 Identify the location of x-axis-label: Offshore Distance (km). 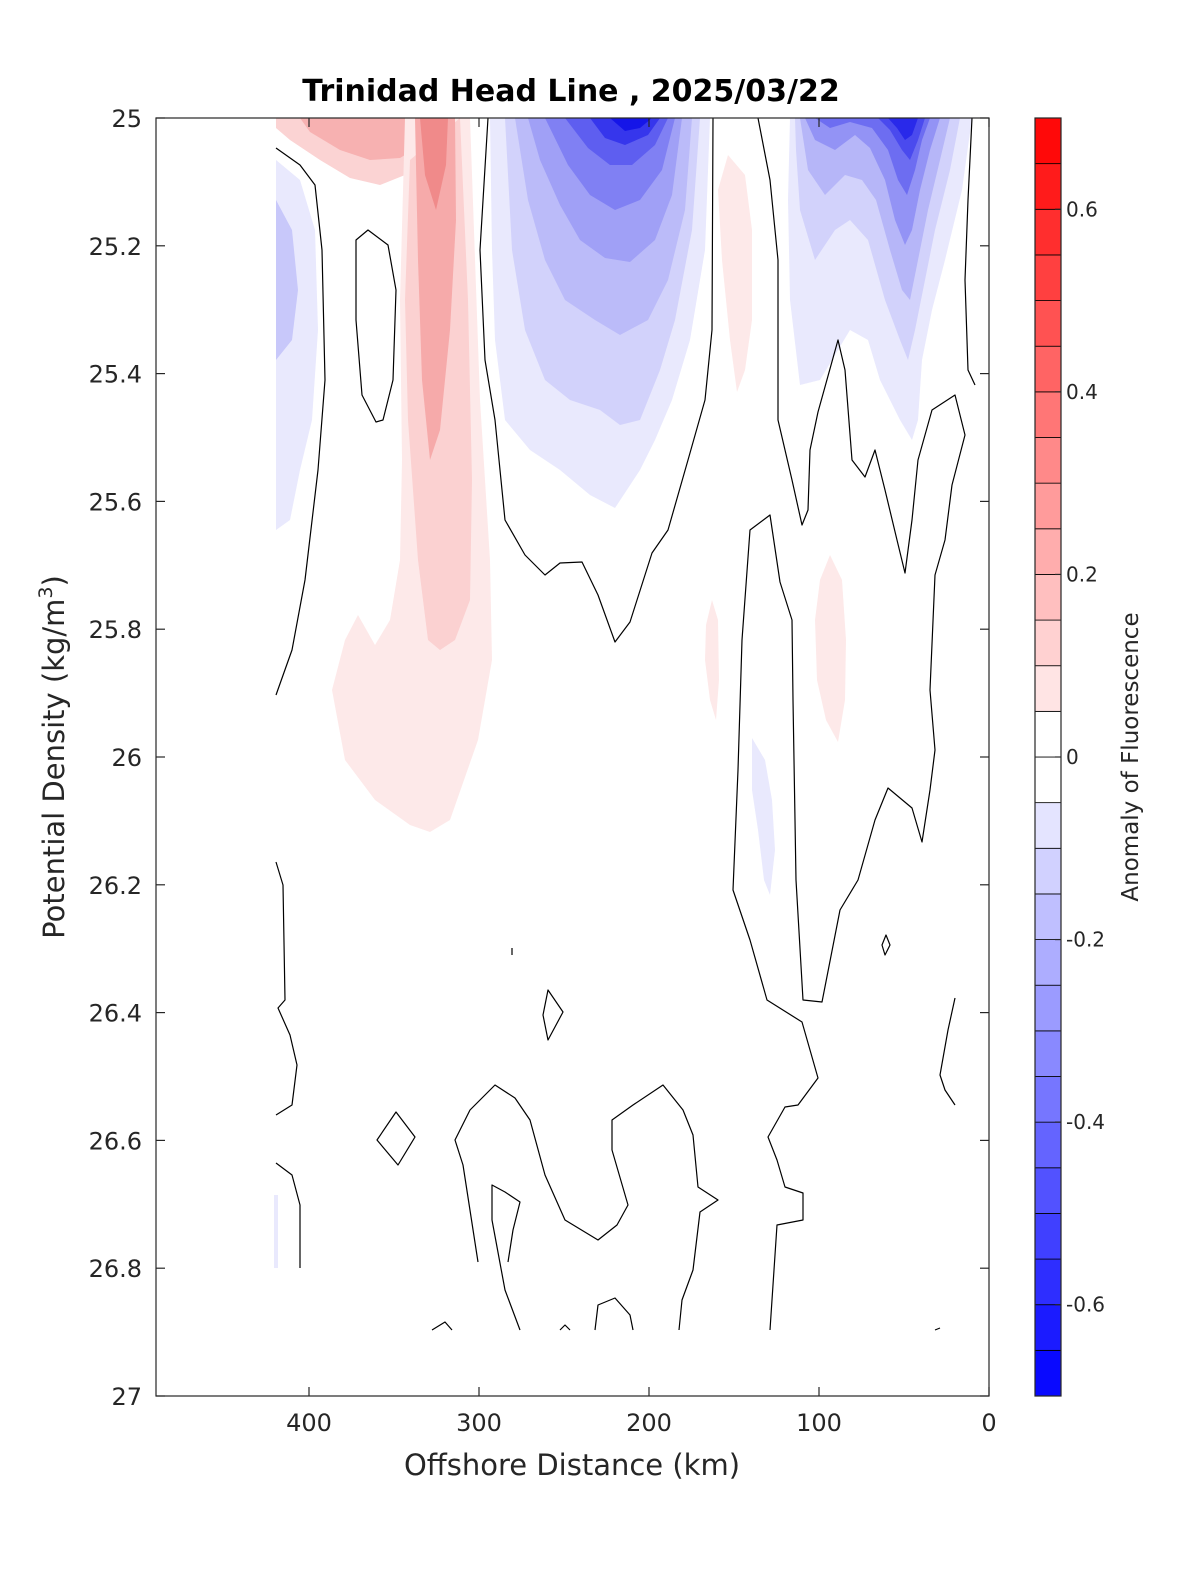
(572, 1465).